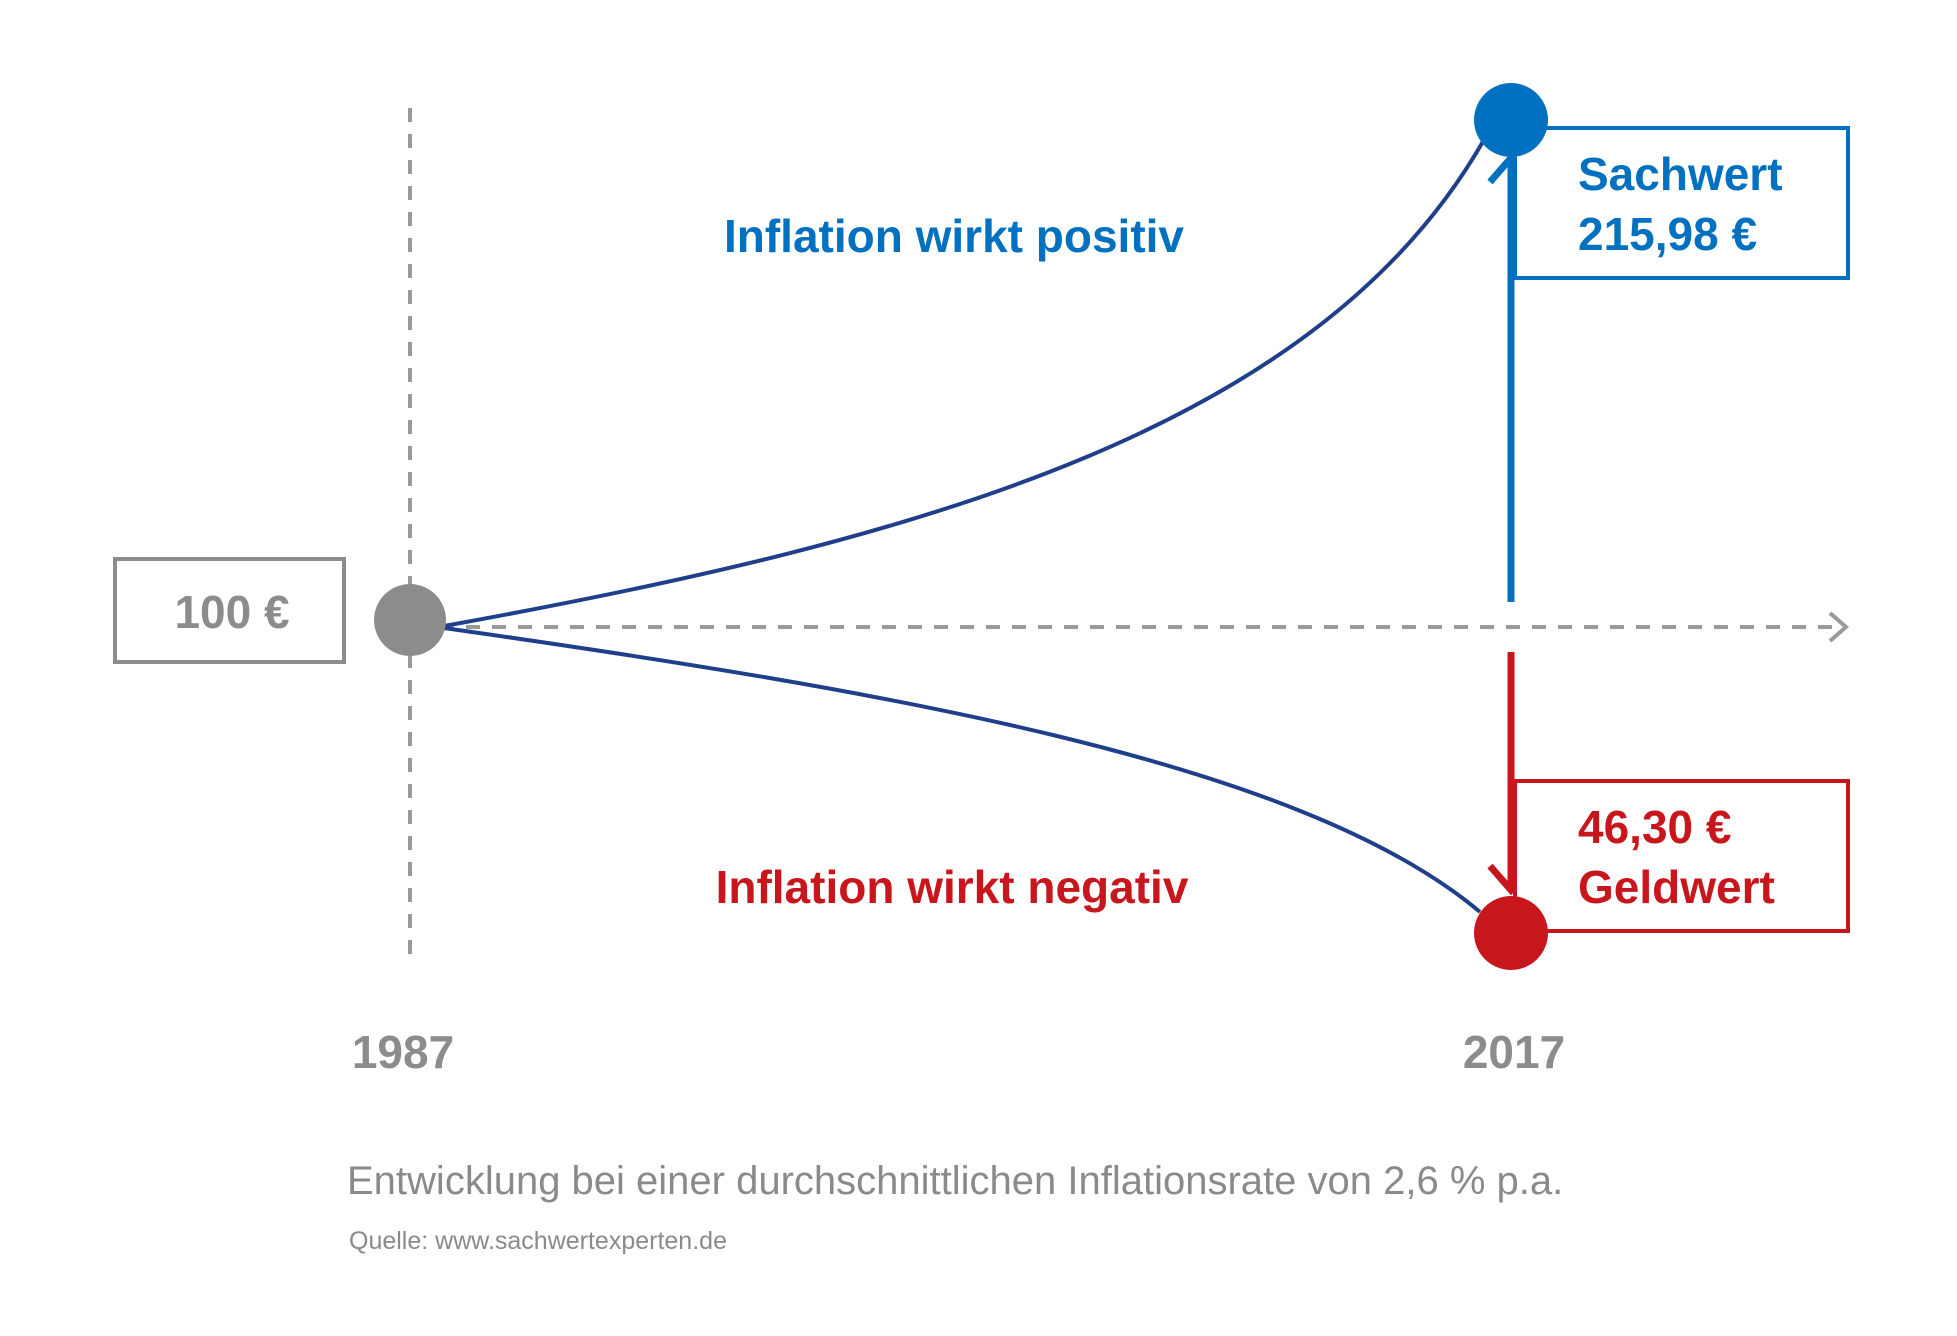  Describe the element at coordinates (410, 620) in the screenshot. I see `start-dot` at that location.